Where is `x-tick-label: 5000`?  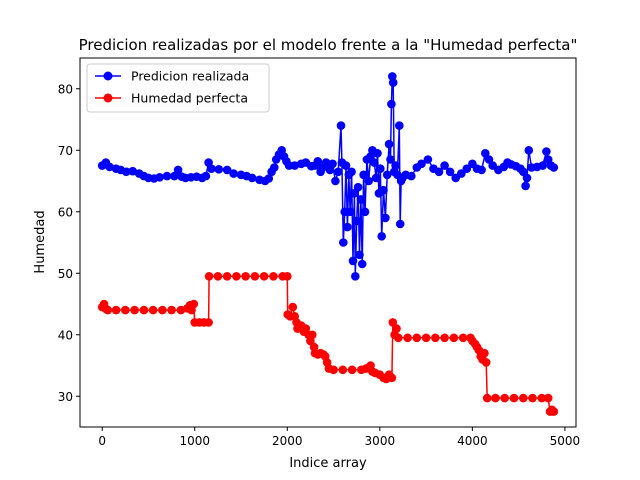
x-tick-label: 5000 is located at coordinates (565, 441).